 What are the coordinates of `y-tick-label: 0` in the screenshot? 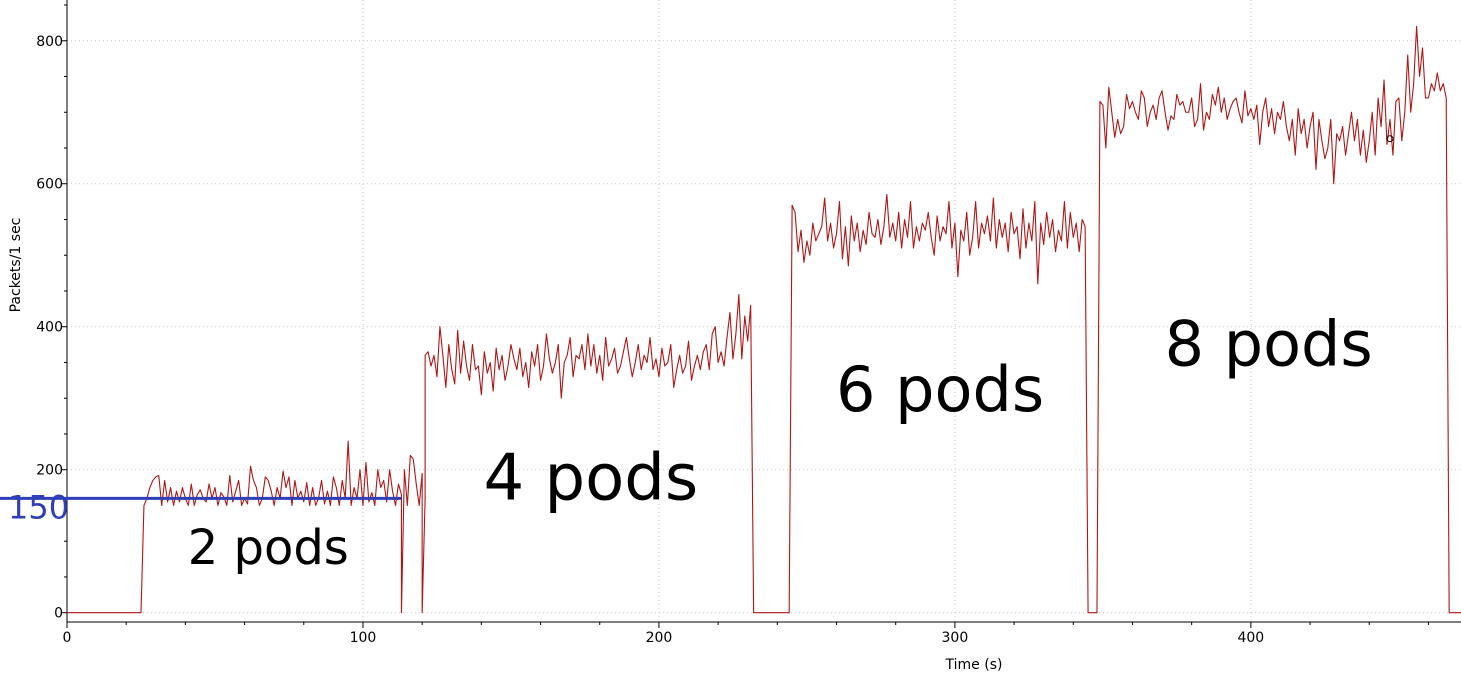 It's located at (58, 614).